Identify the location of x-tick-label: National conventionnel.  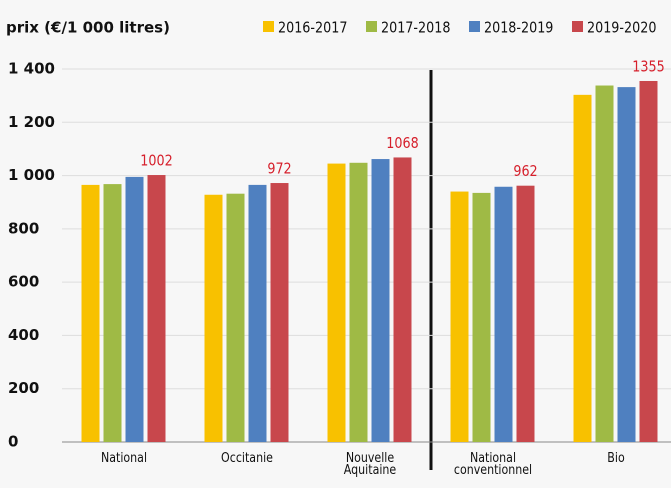
(492, 464).